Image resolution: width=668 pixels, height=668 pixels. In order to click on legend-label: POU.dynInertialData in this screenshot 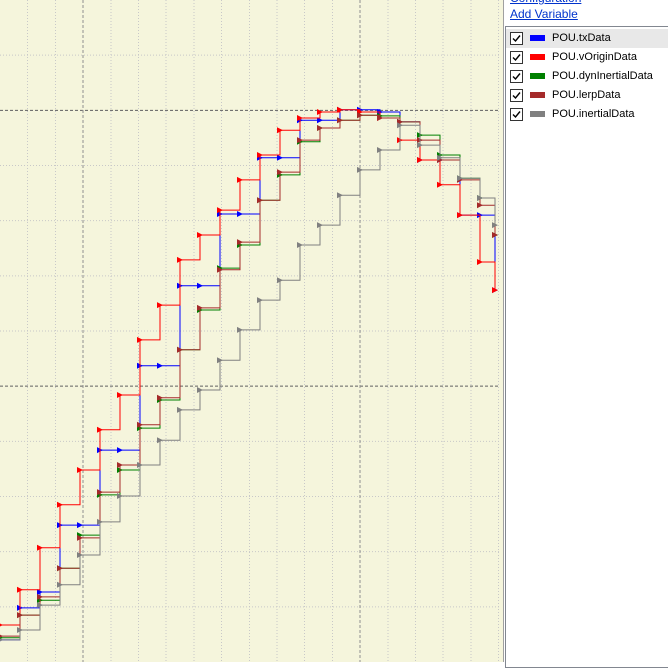, I will do `click(602, 76)`.